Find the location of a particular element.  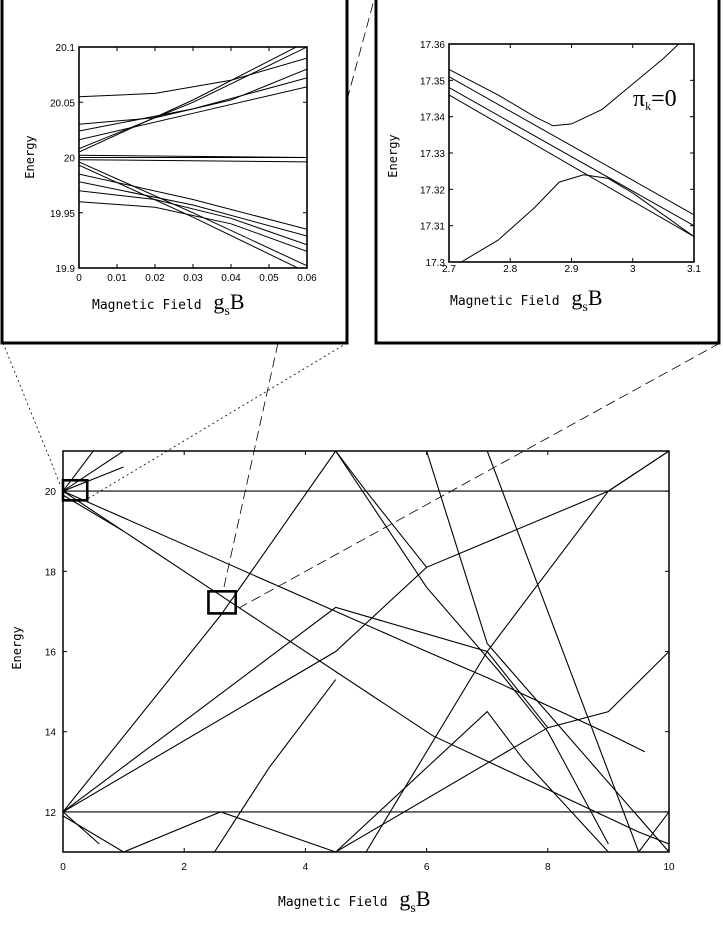

y-tick-label: 18 is located at coordinates (51, 572).